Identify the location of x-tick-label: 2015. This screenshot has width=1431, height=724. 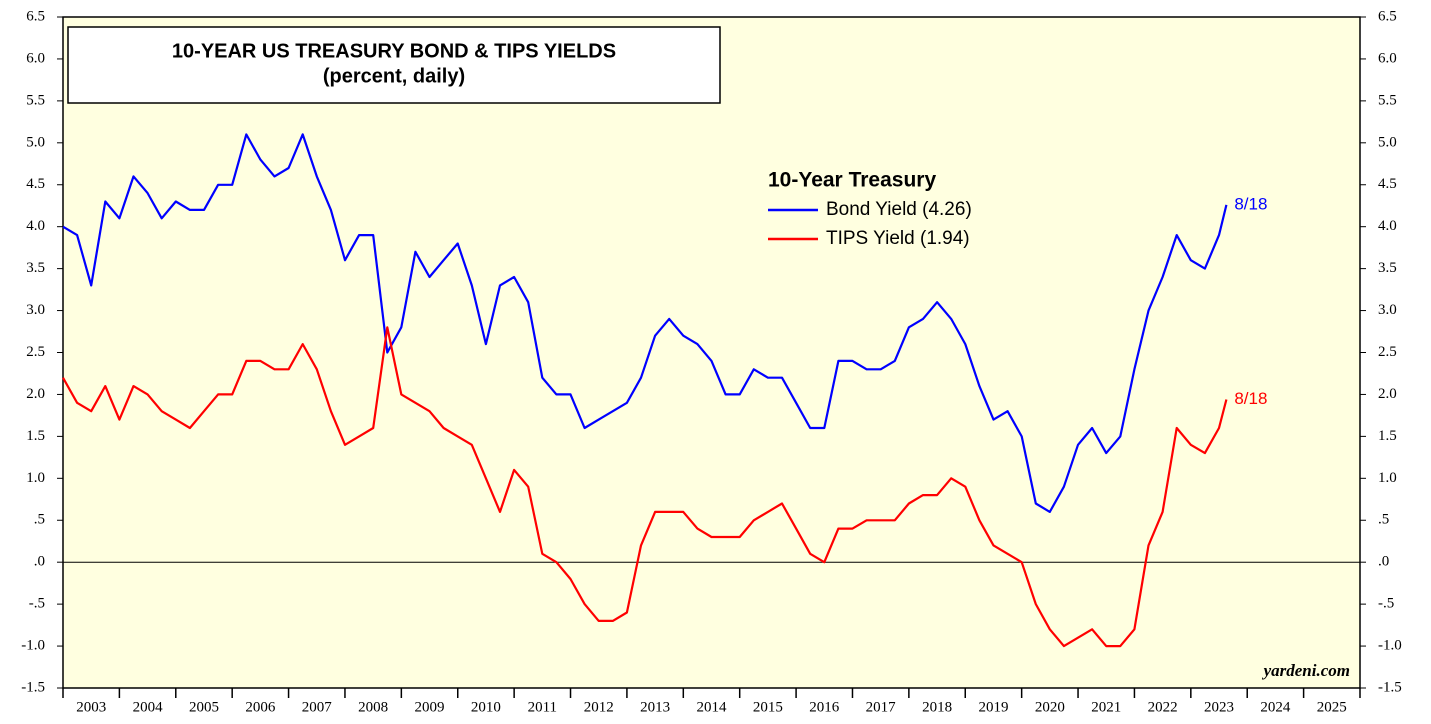
(768, 707).